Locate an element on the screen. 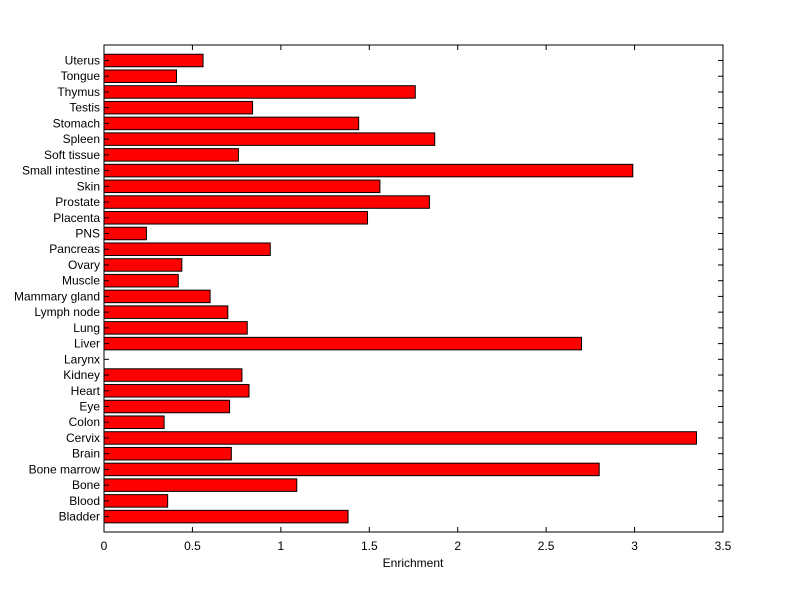 This screenshot has height=599, width=800. bar-spleen is located at coordinates (269, 139).